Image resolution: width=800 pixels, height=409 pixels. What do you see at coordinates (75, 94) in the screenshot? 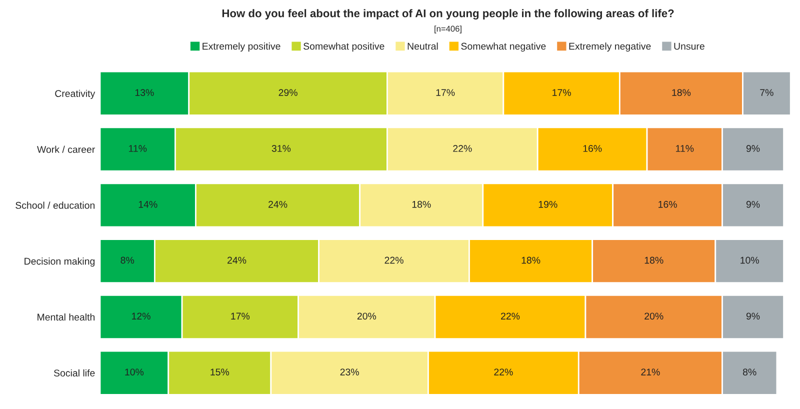
I see `y-tick-label: Creativity` at bounding box center [75, 94].